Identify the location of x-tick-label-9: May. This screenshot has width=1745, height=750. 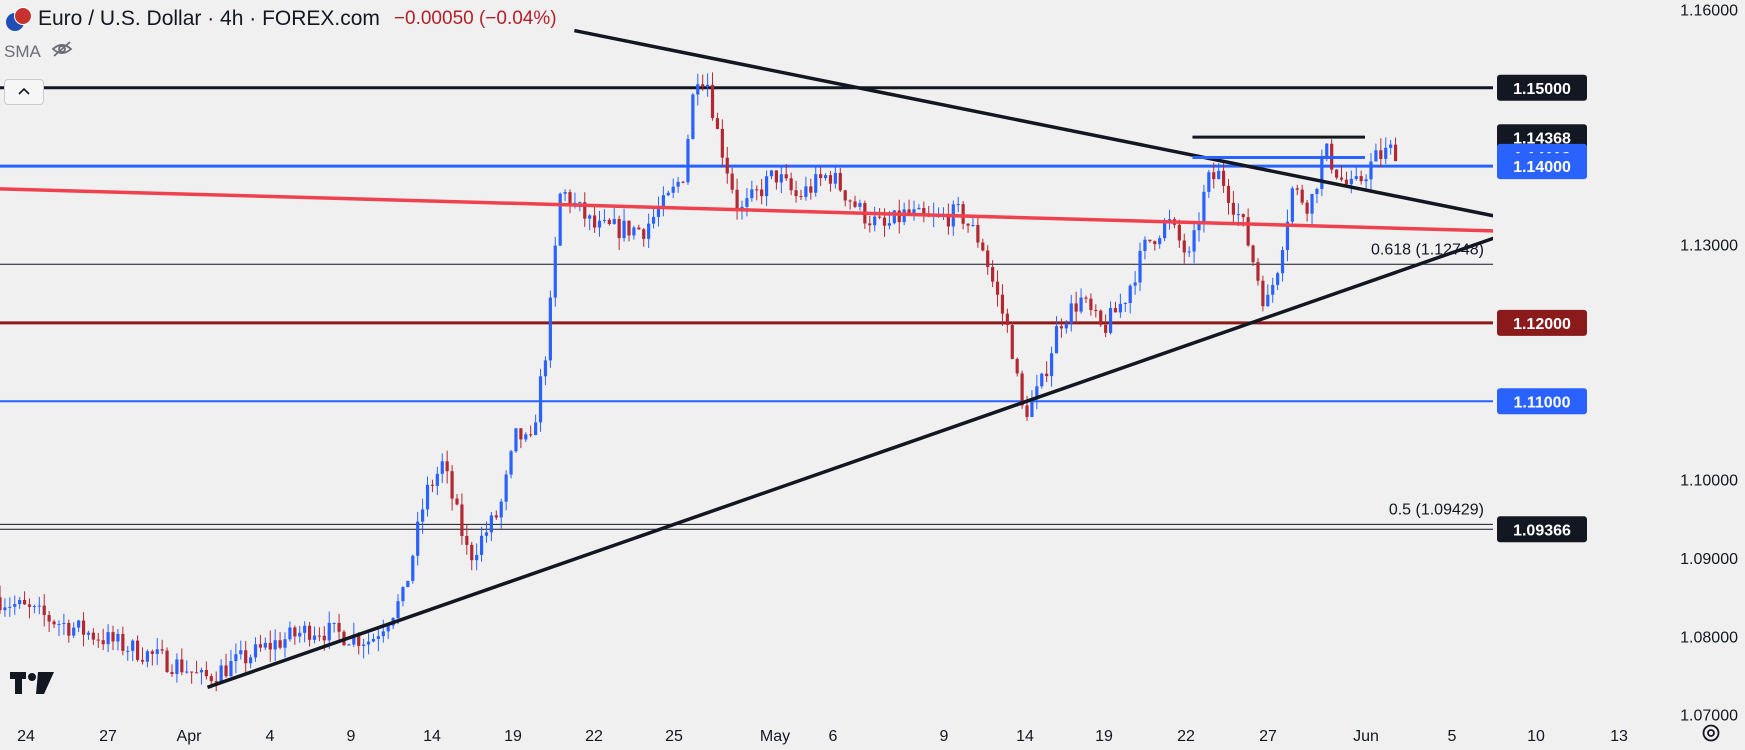
(775, 736).